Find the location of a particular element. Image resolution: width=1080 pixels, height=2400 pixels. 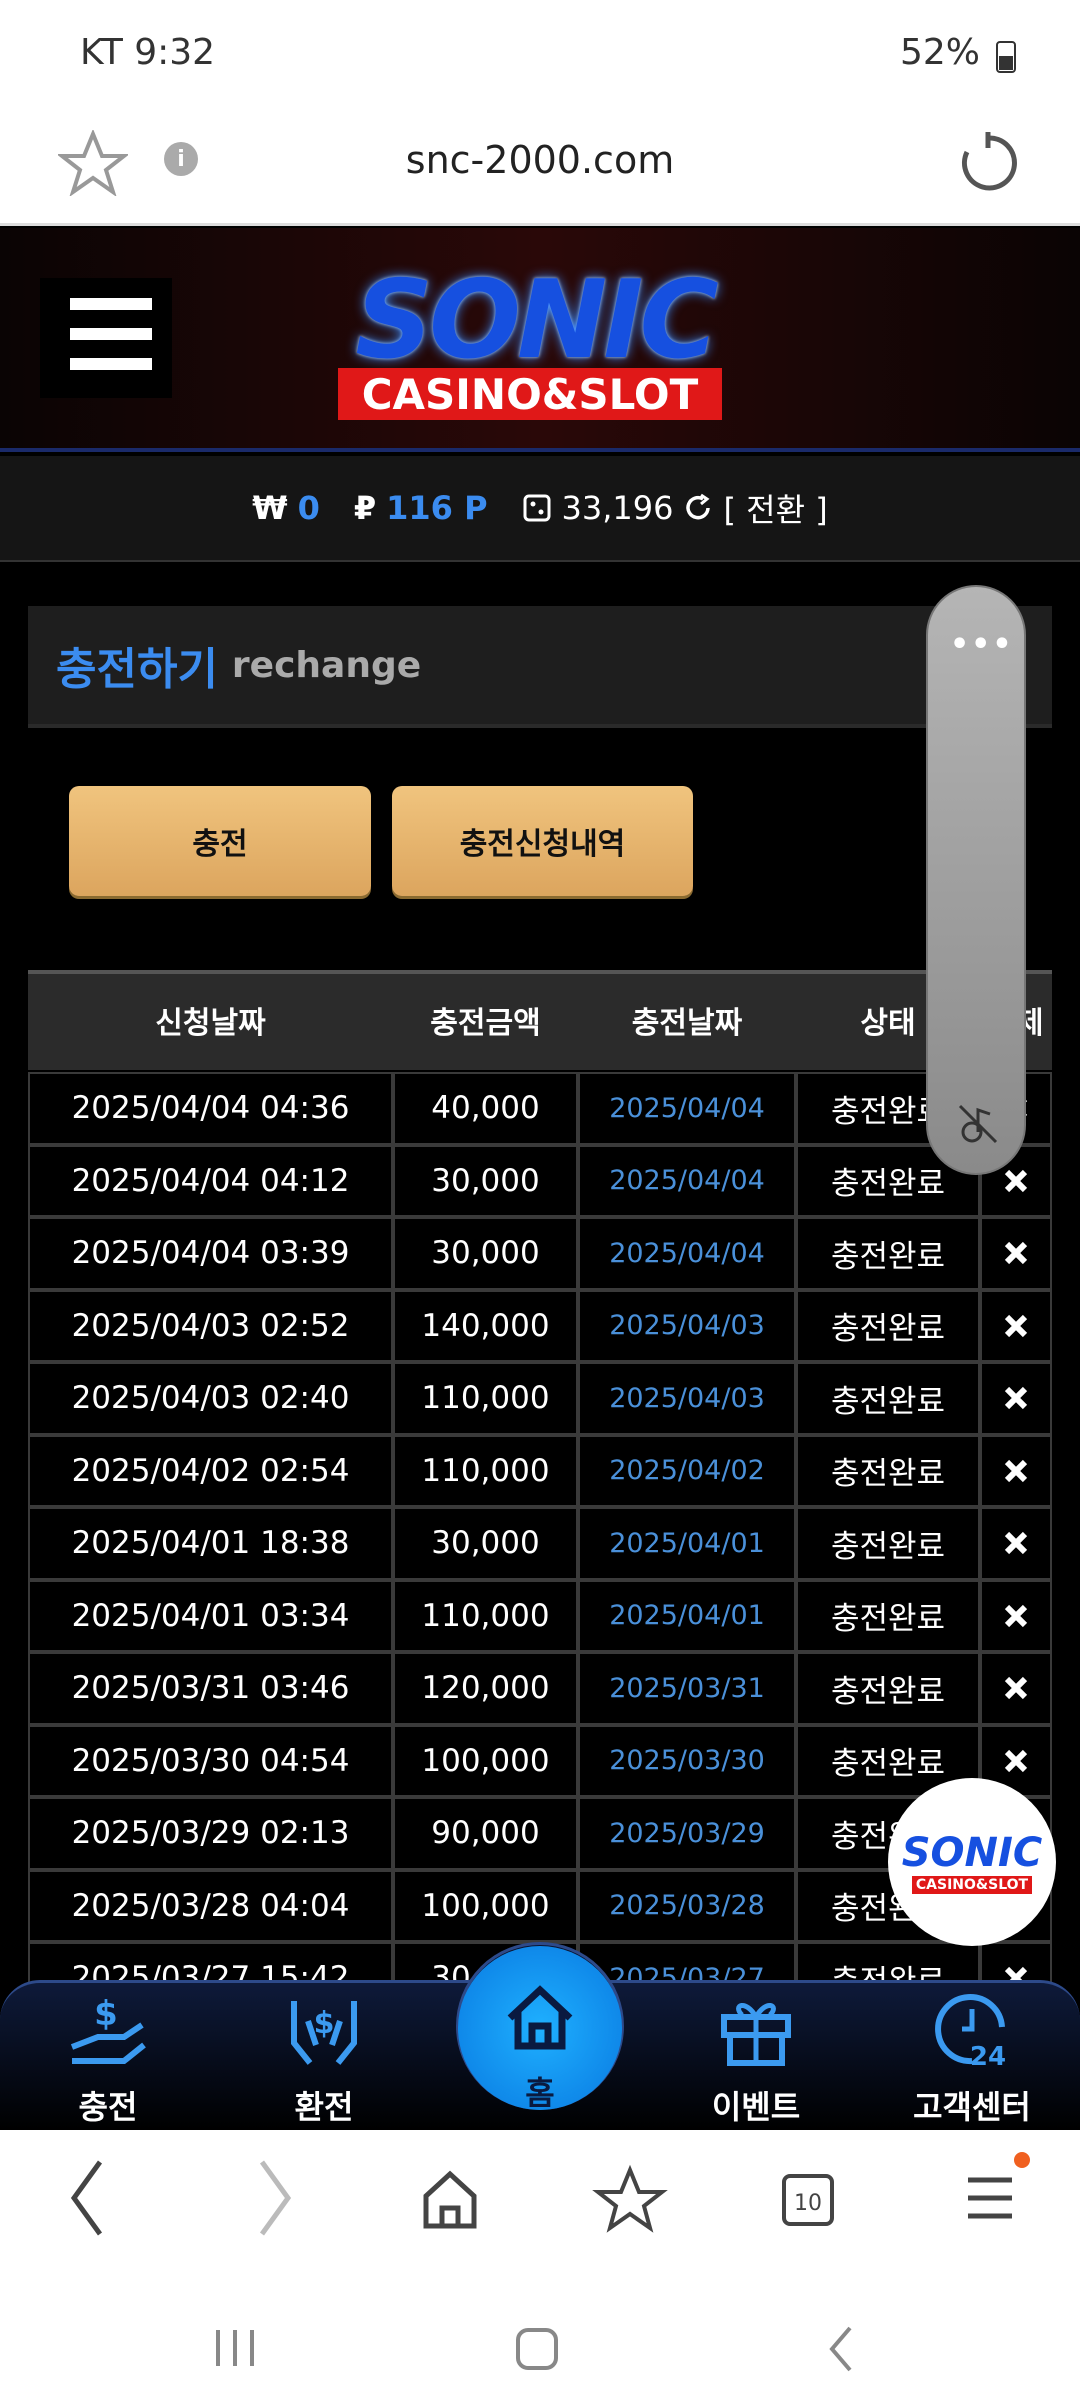

floating-logo-subtitle: CASINO&SLOT is located at coordinates (972, 1885).